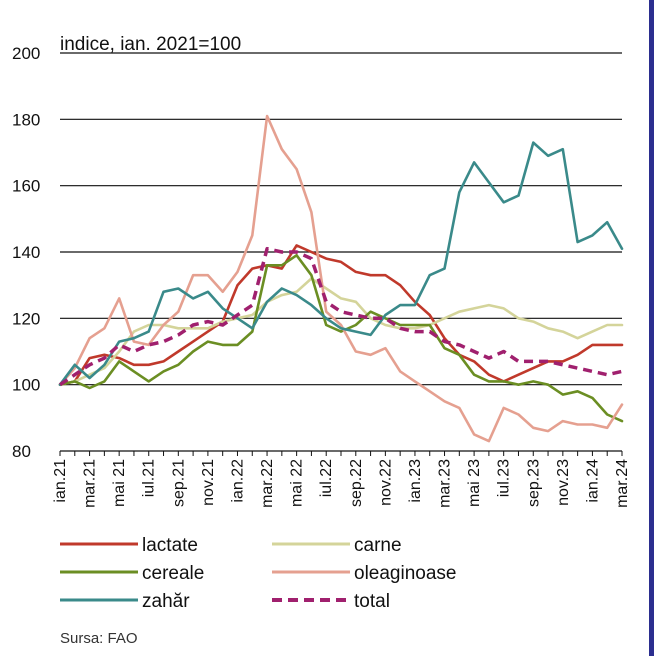  I want to click on legend-label-cereale: cereale, so click(173, 573).